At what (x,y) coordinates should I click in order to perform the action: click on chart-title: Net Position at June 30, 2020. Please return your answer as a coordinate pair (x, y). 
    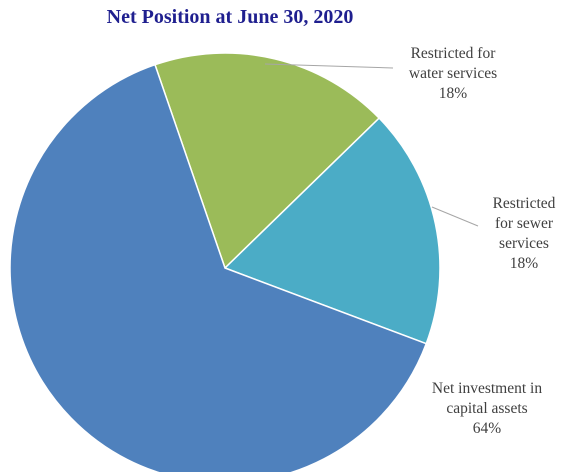
    Looking at the image, I should click on (230, 17).